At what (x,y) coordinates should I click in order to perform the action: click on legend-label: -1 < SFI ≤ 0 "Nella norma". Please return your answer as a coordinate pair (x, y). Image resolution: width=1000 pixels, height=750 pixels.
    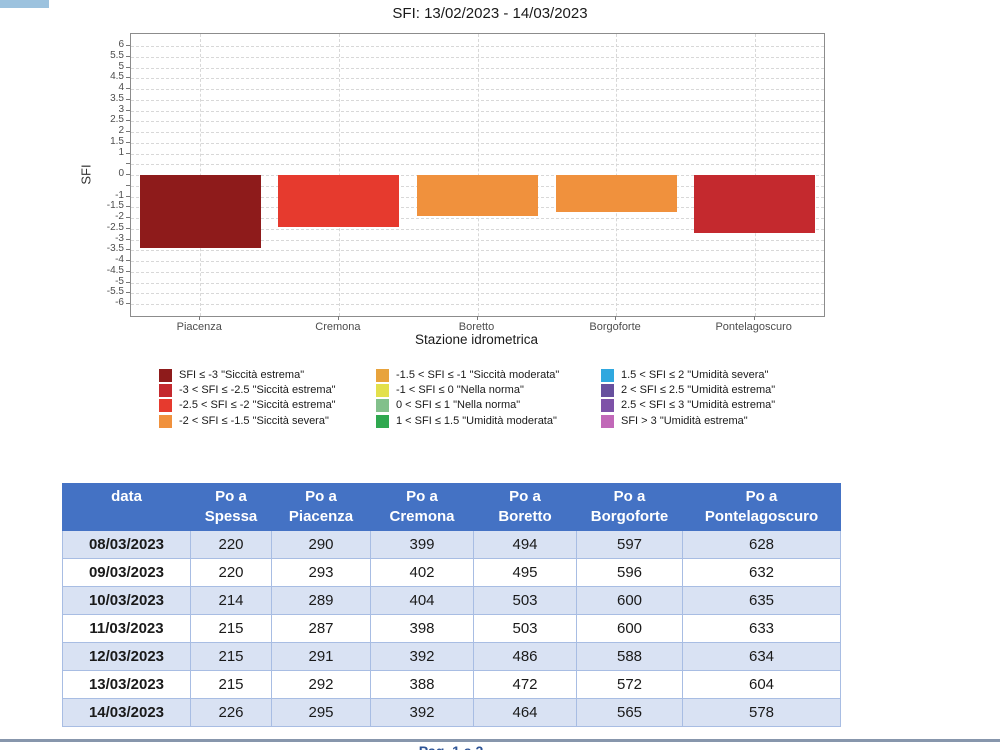
    Looking at the image, I should click on (460, 390).